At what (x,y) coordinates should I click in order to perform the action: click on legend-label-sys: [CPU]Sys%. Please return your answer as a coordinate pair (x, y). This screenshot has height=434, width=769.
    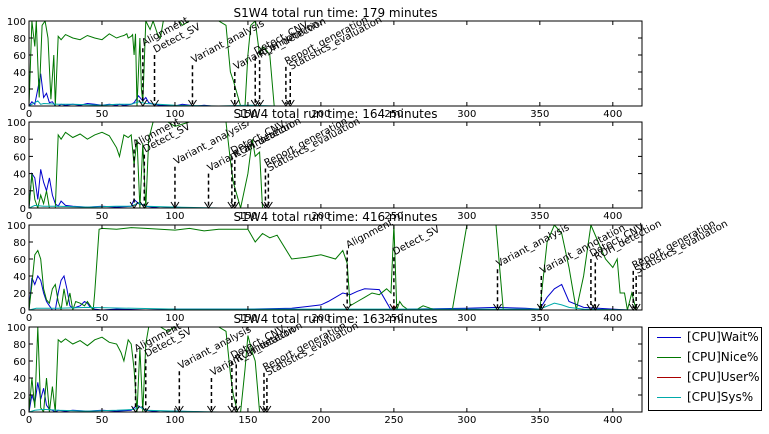
    Looking at the image, I should click on (720, 397).